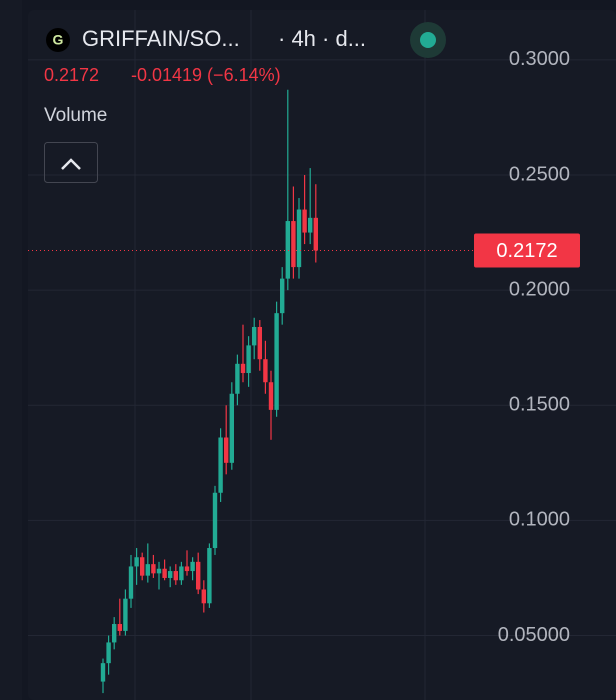 This screenshot has height=700, width=616. I want to click on chevron-icon, so click(71, 164).